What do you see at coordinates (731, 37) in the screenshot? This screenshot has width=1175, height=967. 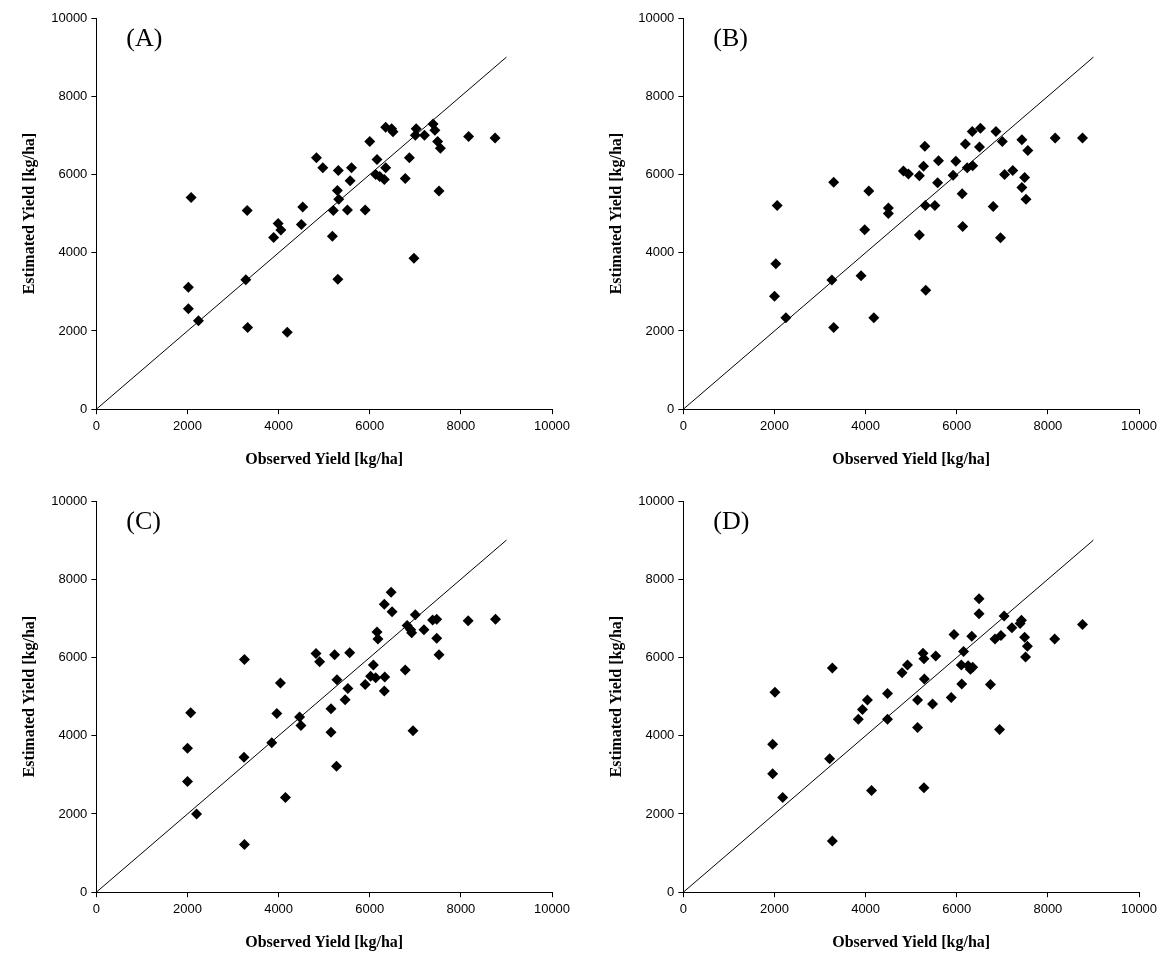 I see `chart-title: (B)` at bounding box center [731, 37].